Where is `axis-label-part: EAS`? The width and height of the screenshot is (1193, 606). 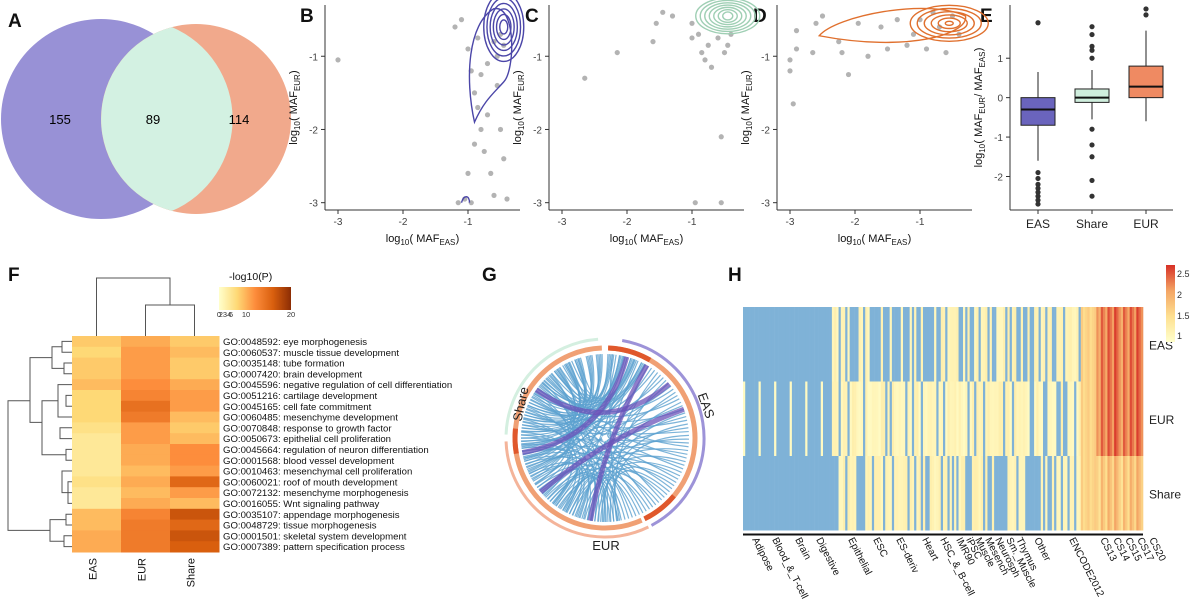
axis-label-part: EAS is located at coordinates (982, 60).